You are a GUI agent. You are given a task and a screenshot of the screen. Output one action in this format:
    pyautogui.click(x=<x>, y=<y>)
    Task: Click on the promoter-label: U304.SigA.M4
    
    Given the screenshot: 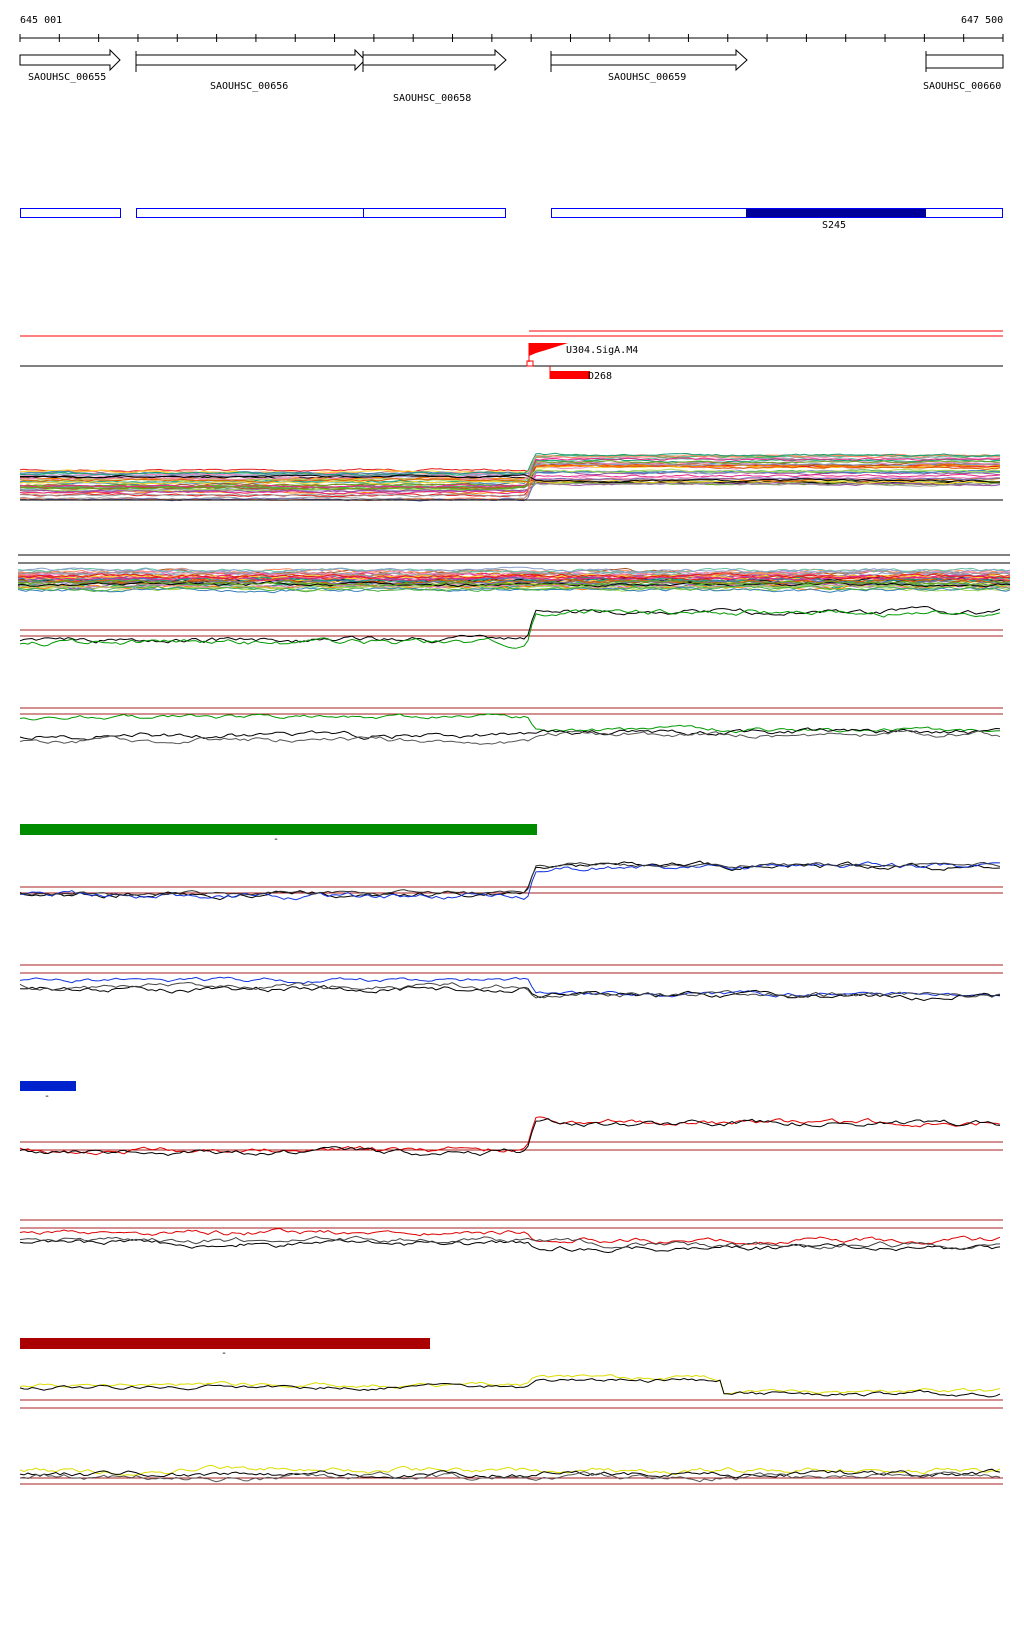 What is the action you would take?
    pyautogui.click(x=602, y=350)
    